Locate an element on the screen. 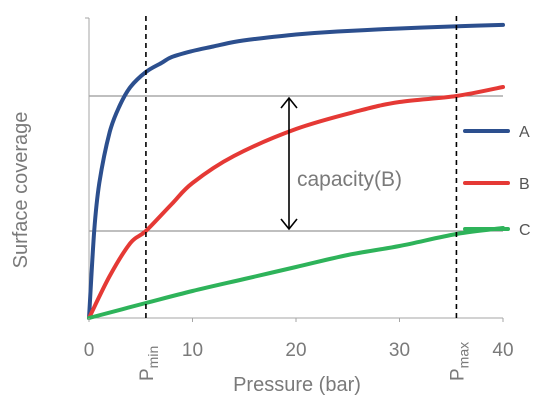 This screenshot has width=538, height=402. x-tick-label: 20 is located at coordinates (295, 350).